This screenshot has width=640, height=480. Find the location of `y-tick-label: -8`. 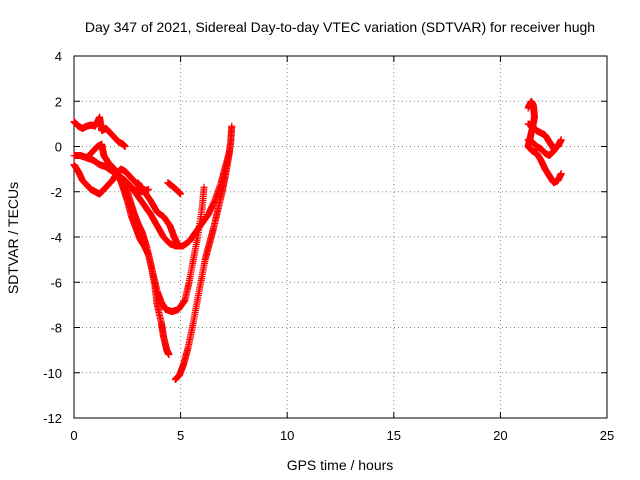

y-tick-label: -8 is located at coordinates (56, 328).